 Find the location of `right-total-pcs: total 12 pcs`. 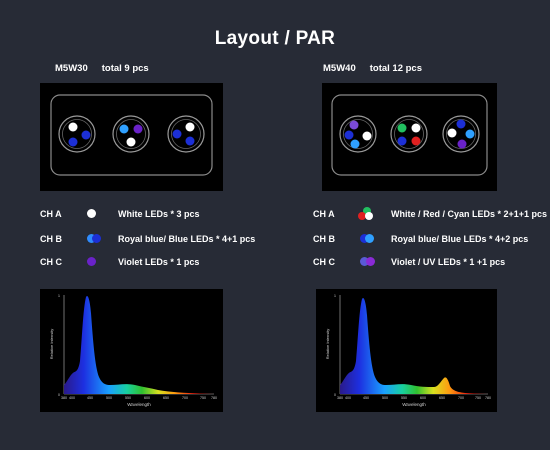

right-total-pcs: total 12 pcs is located at coordinates (396, 68).